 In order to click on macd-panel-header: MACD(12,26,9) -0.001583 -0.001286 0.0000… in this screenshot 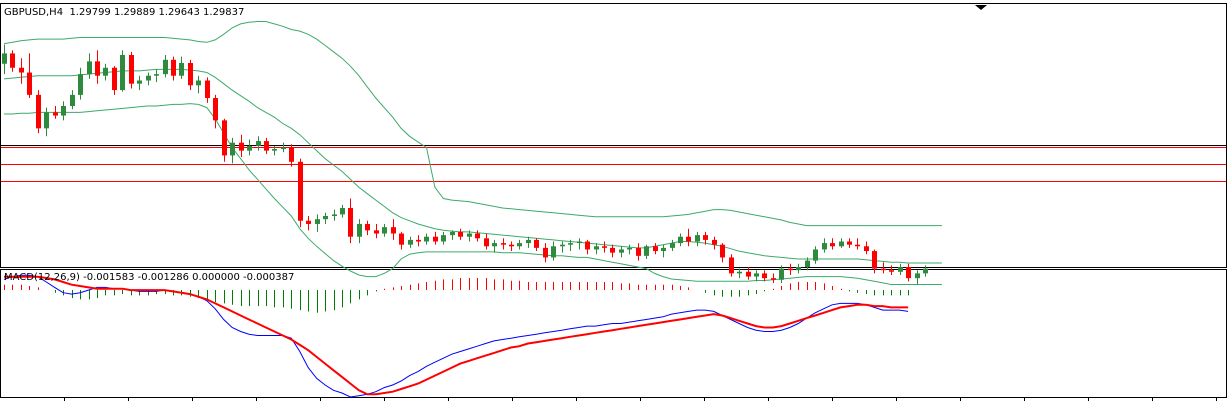, I will do `click(149, 277)`.